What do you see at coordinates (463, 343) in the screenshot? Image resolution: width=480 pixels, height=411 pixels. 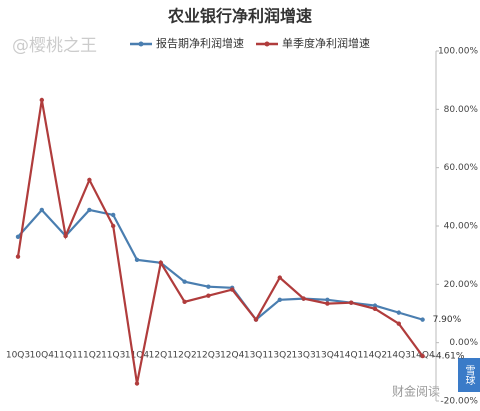 I see `y-tick-label: 0.00%` at bounding box center [463, 343].